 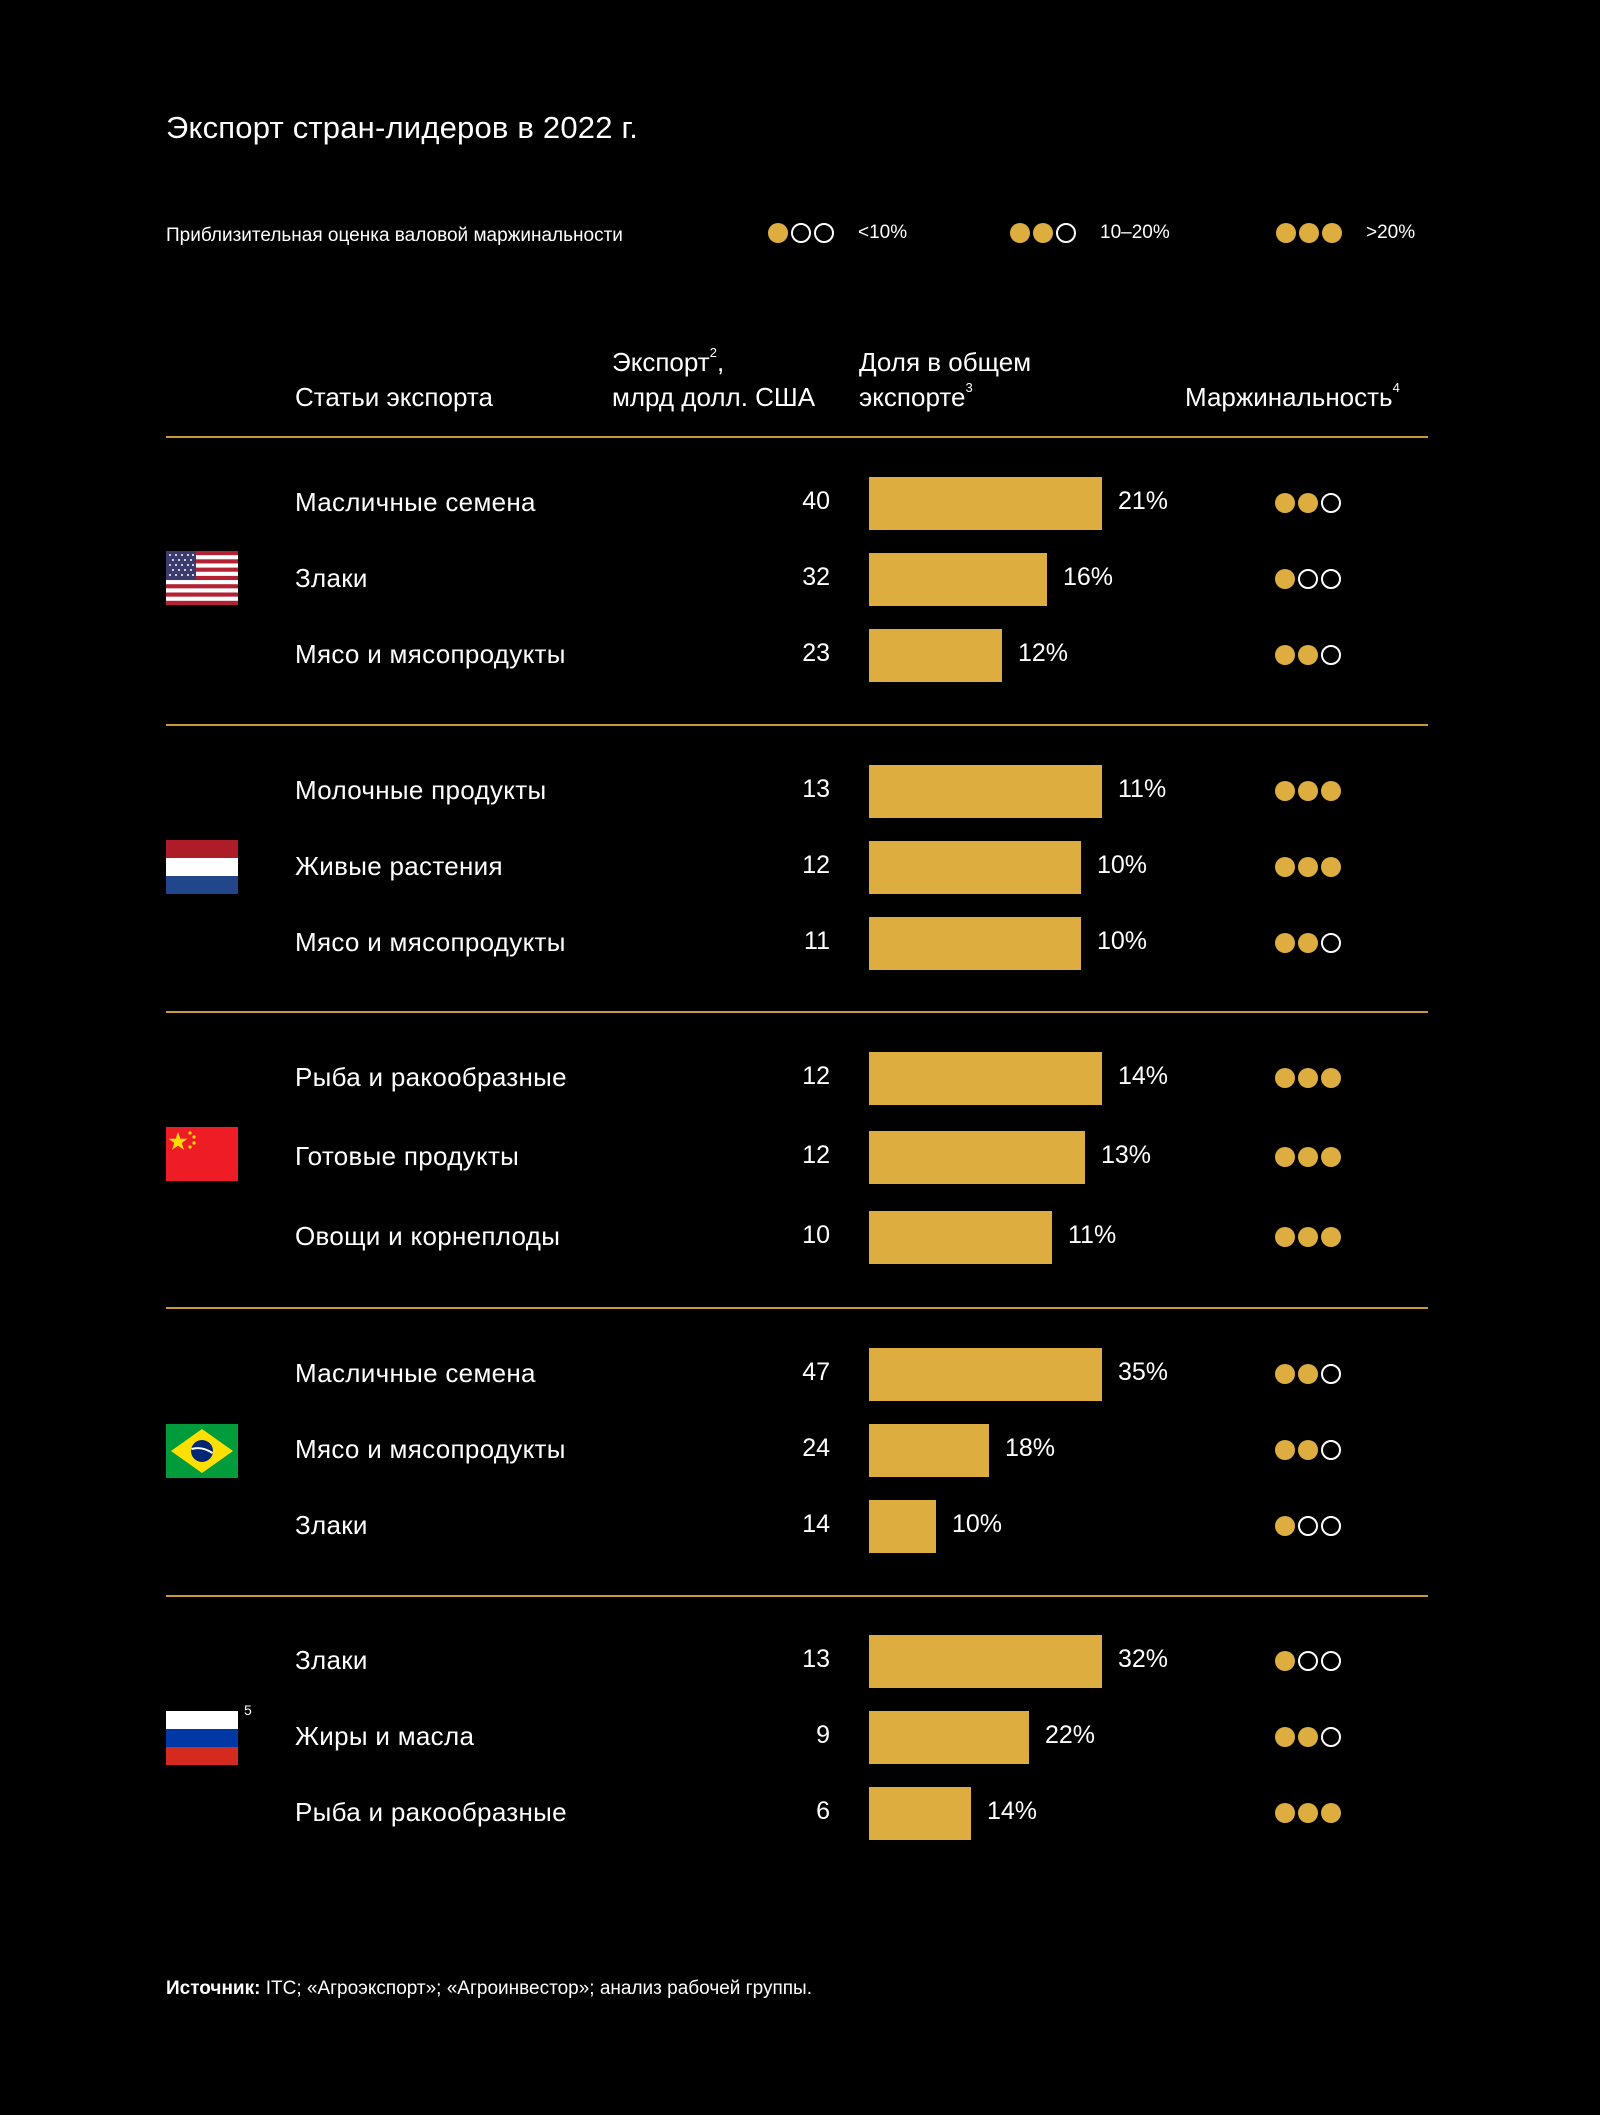 I want to click on export-value: 13, so click(x=816, y=1659).